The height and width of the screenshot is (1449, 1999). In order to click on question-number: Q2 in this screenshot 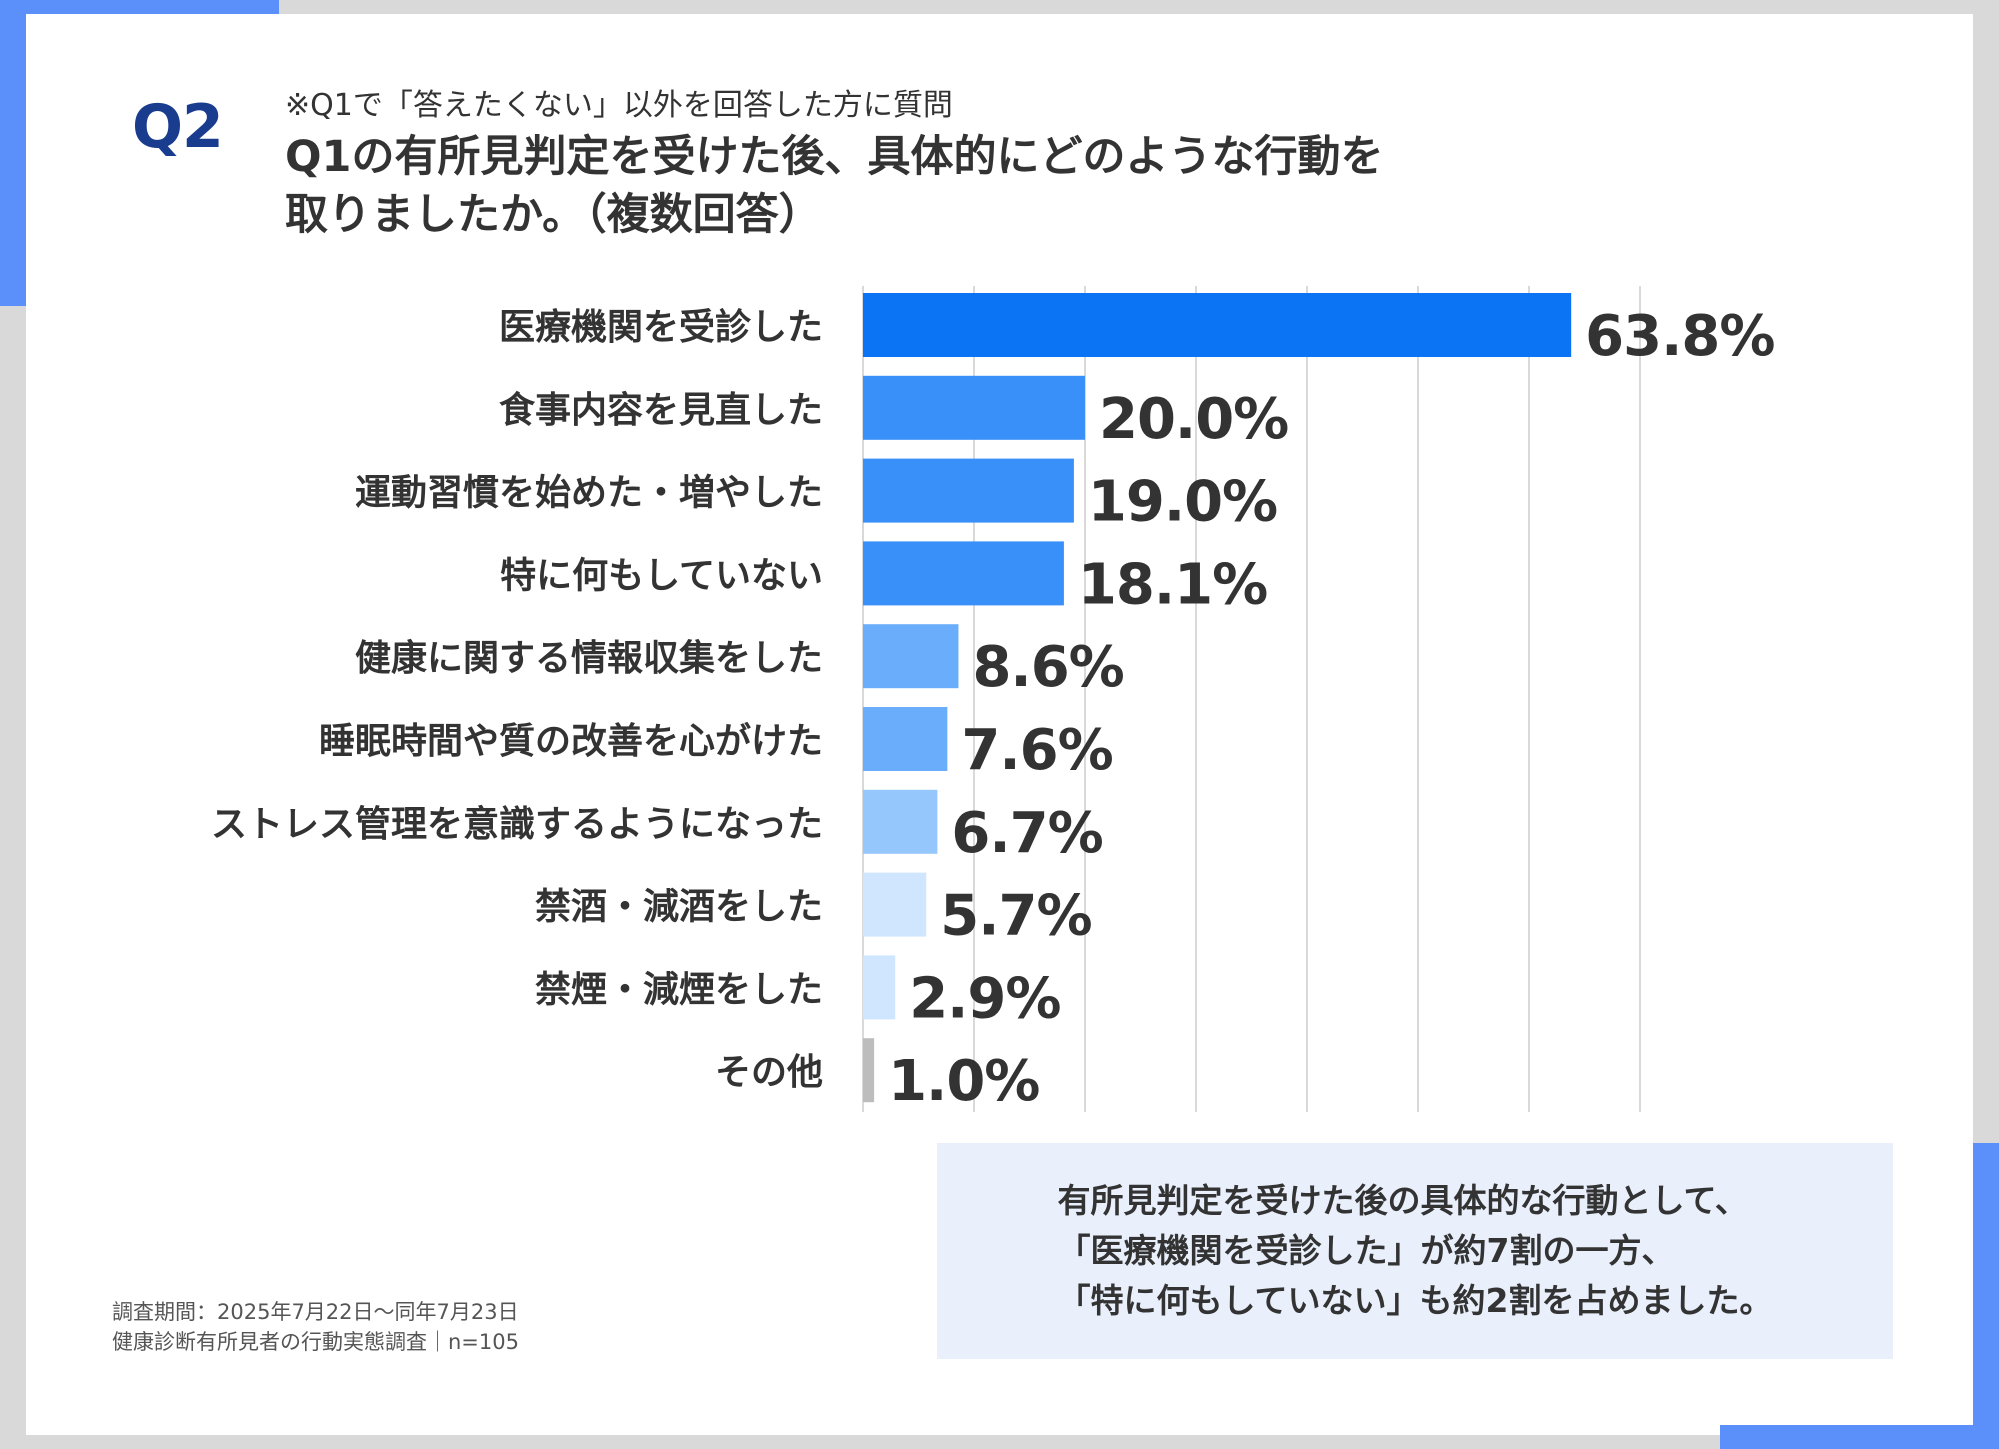, I will do `click(178, 127)`.